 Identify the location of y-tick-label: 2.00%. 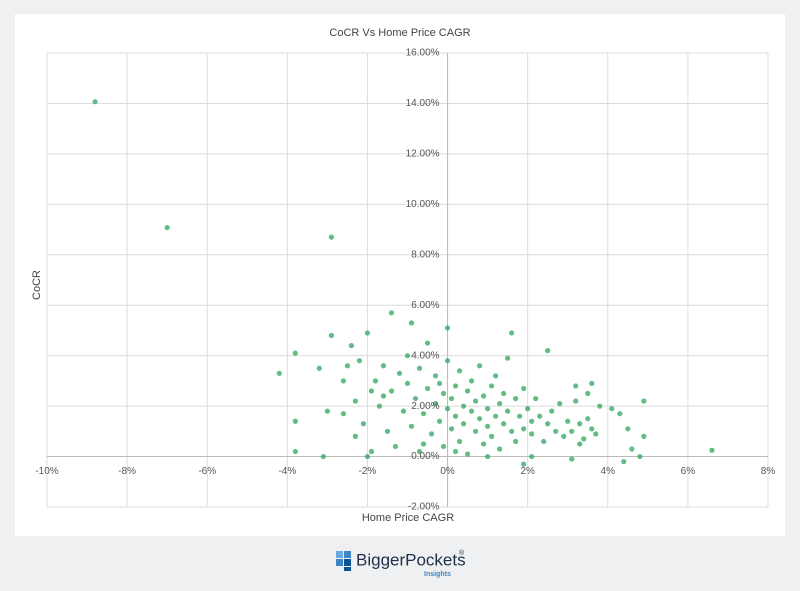
(425, 406).